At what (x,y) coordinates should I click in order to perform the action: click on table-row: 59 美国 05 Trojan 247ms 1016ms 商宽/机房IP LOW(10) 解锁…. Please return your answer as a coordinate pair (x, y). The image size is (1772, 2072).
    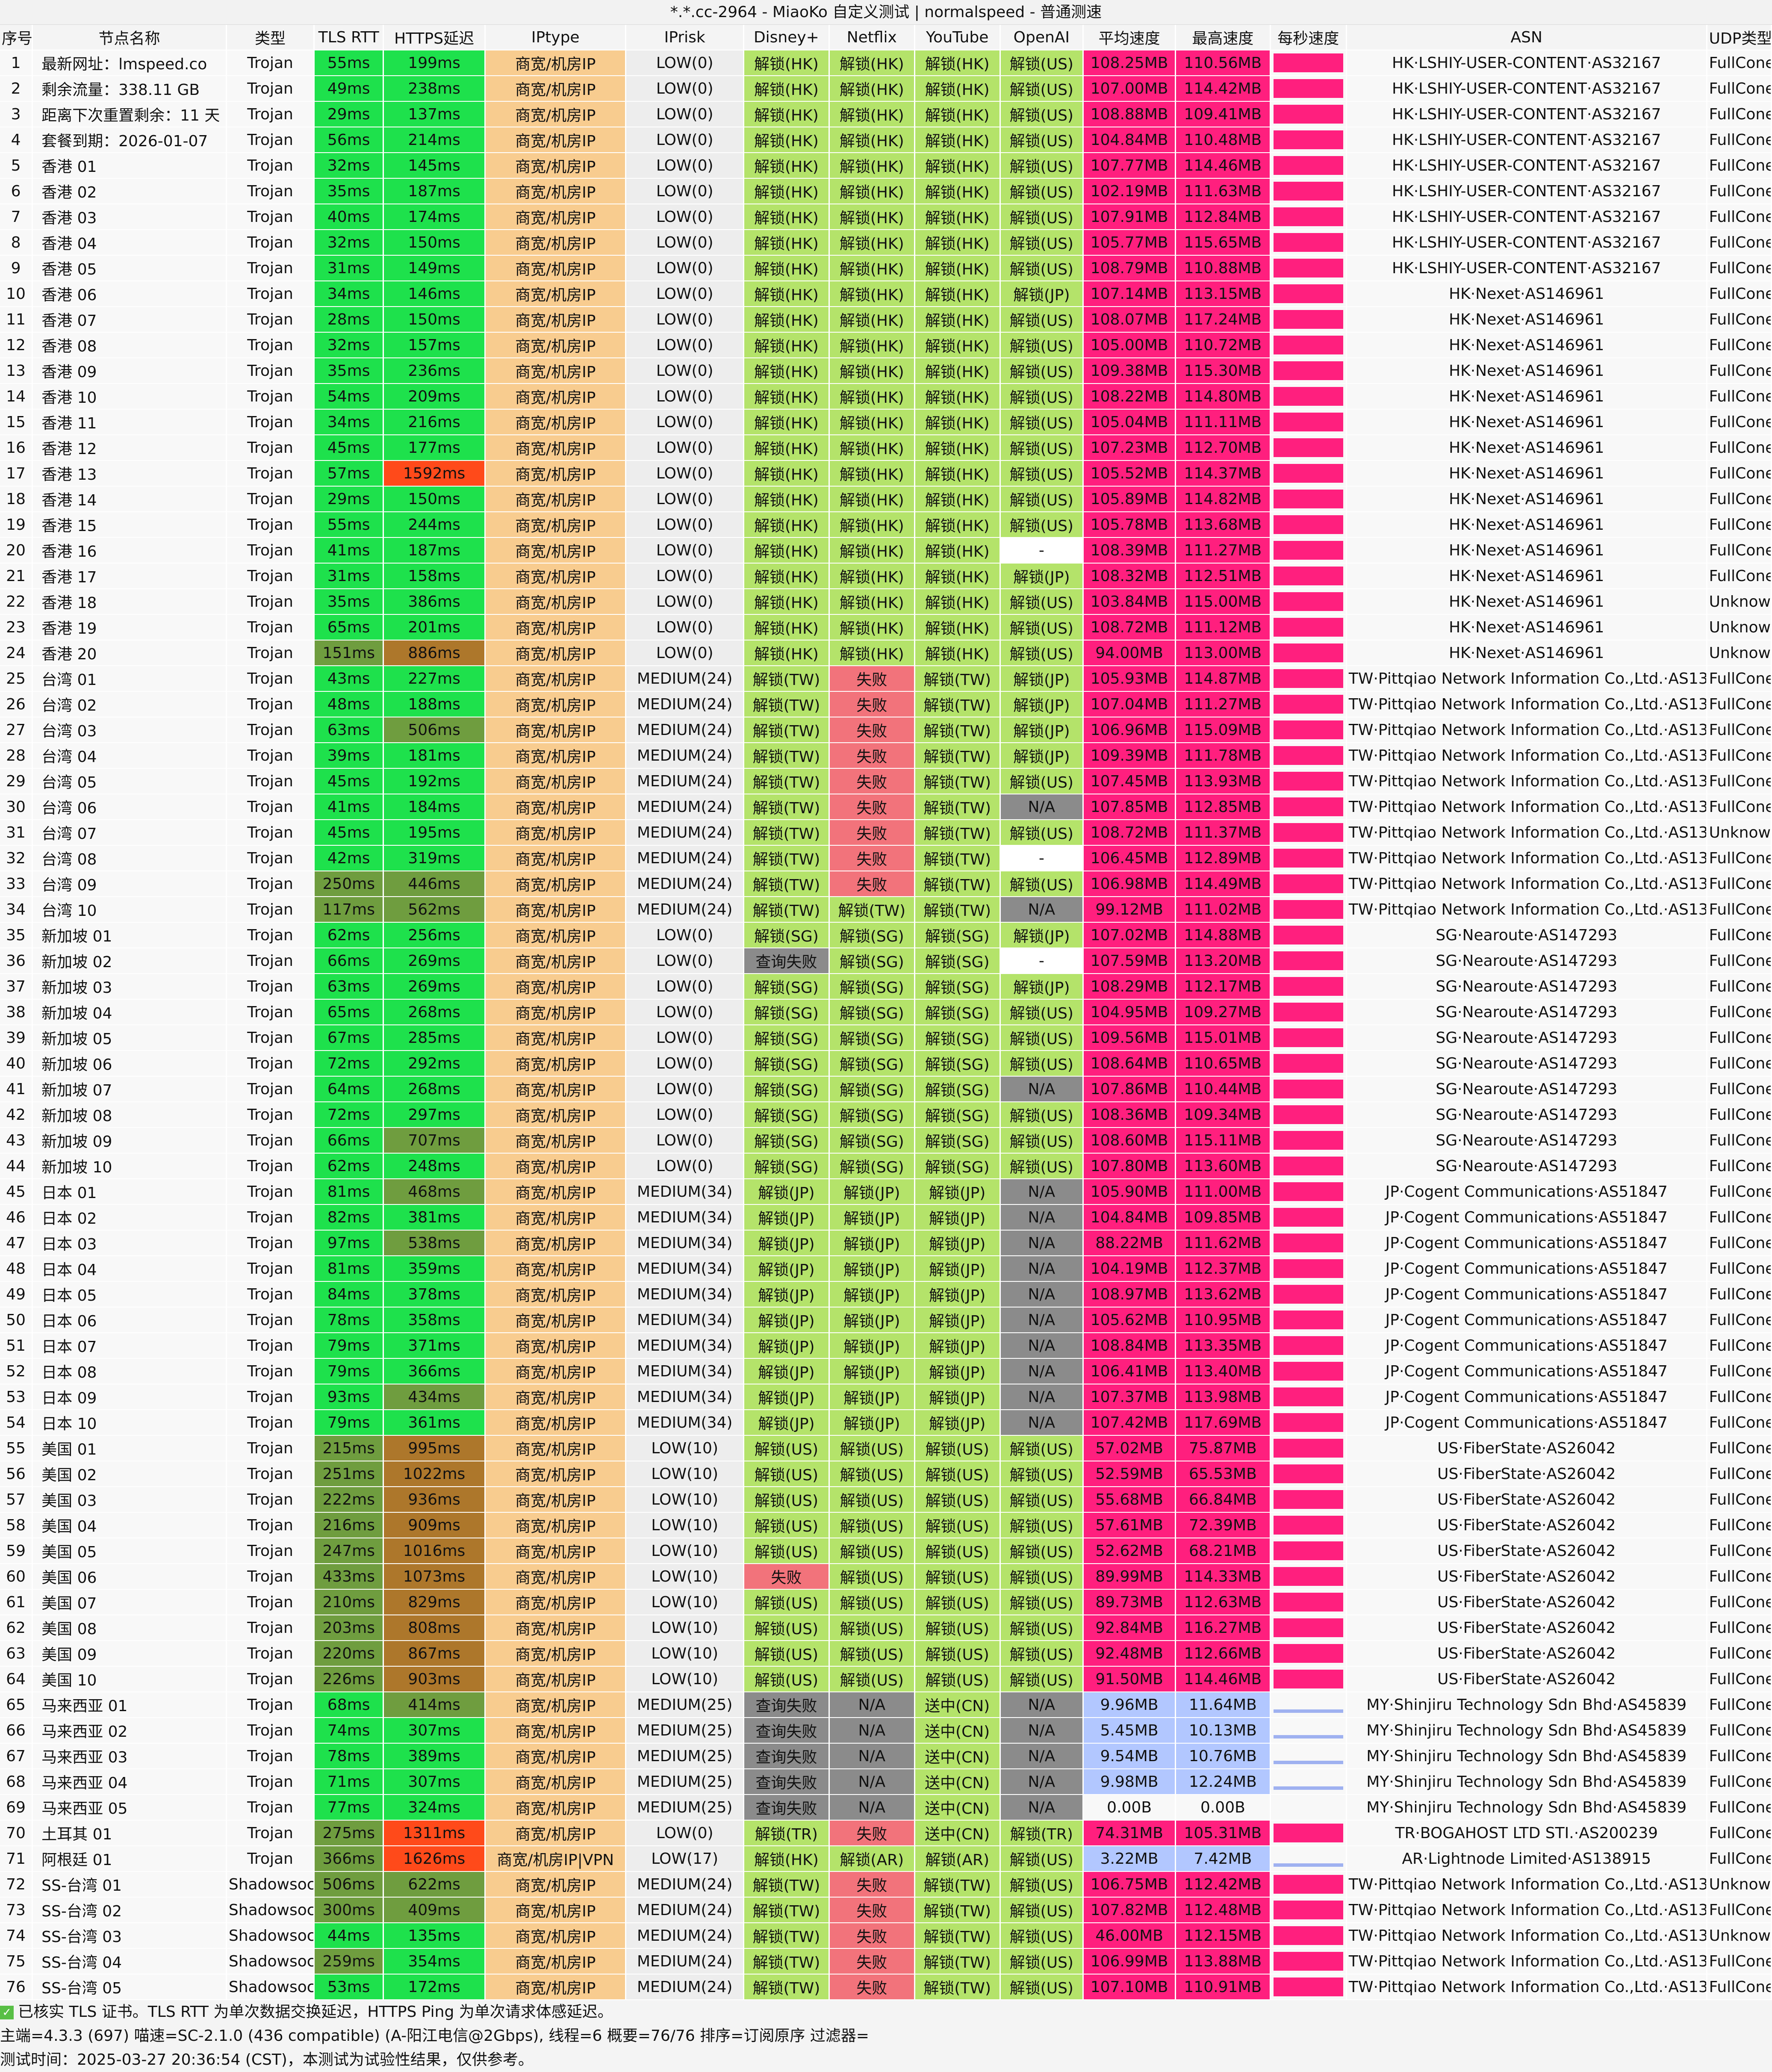
    Looking at the image, I should click on (886, 1551).